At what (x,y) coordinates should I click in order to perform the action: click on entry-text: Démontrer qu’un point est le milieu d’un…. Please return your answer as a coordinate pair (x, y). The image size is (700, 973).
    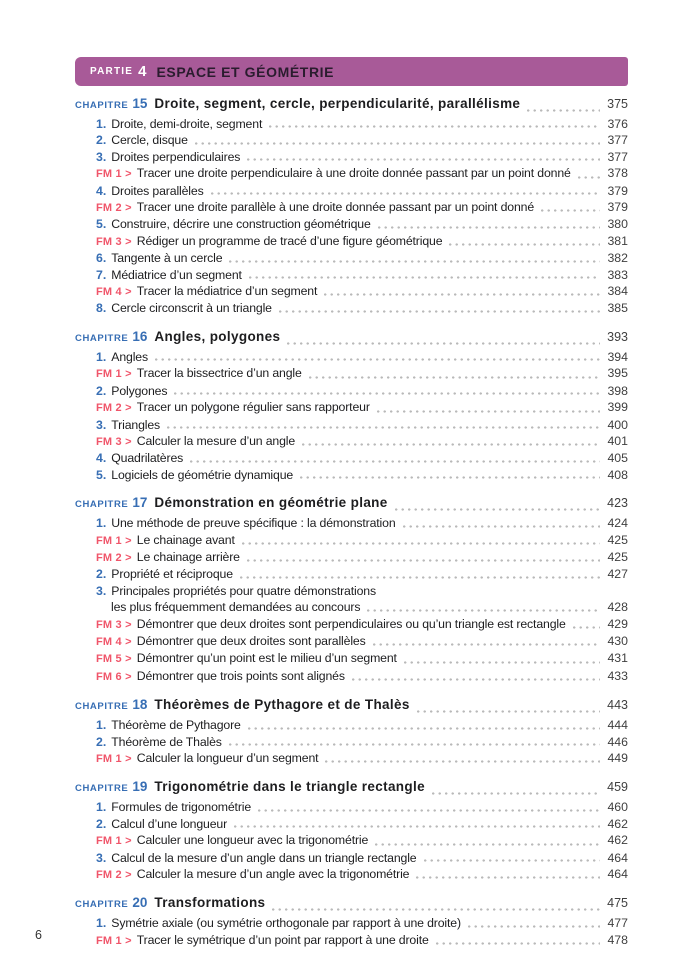
    Looking at the image, I should click on (266, 658).